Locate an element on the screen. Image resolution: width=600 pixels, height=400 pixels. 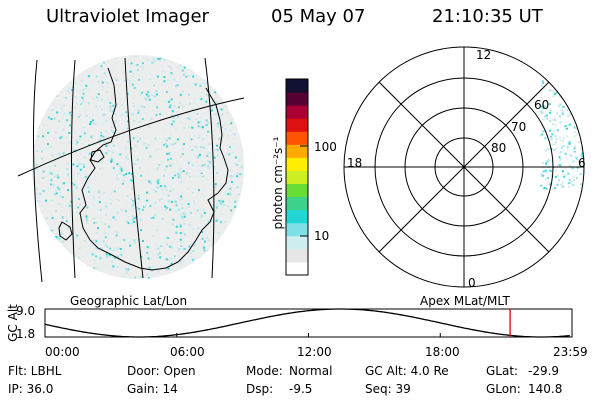
geo-panel-label: Geographic Lat/Lon is located at coordinates (129, 301).